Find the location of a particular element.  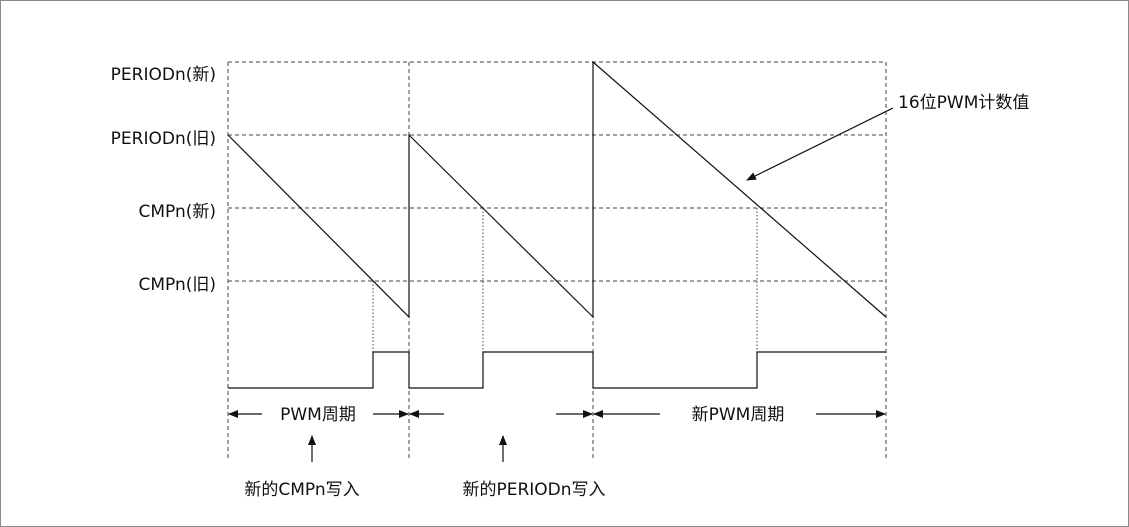

label-new-pwm-period: 新PWM周期 is located at coordinates (738, 415).